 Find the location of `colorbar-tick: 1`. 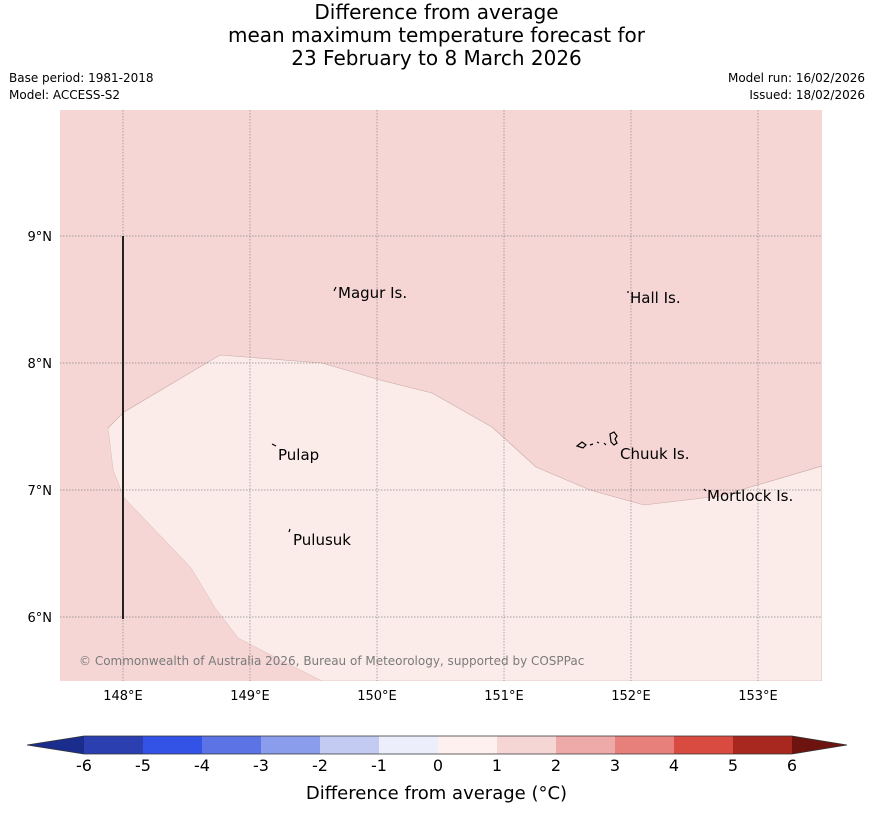

colorbar-tick: 1 is located at coordinates (497, 765).